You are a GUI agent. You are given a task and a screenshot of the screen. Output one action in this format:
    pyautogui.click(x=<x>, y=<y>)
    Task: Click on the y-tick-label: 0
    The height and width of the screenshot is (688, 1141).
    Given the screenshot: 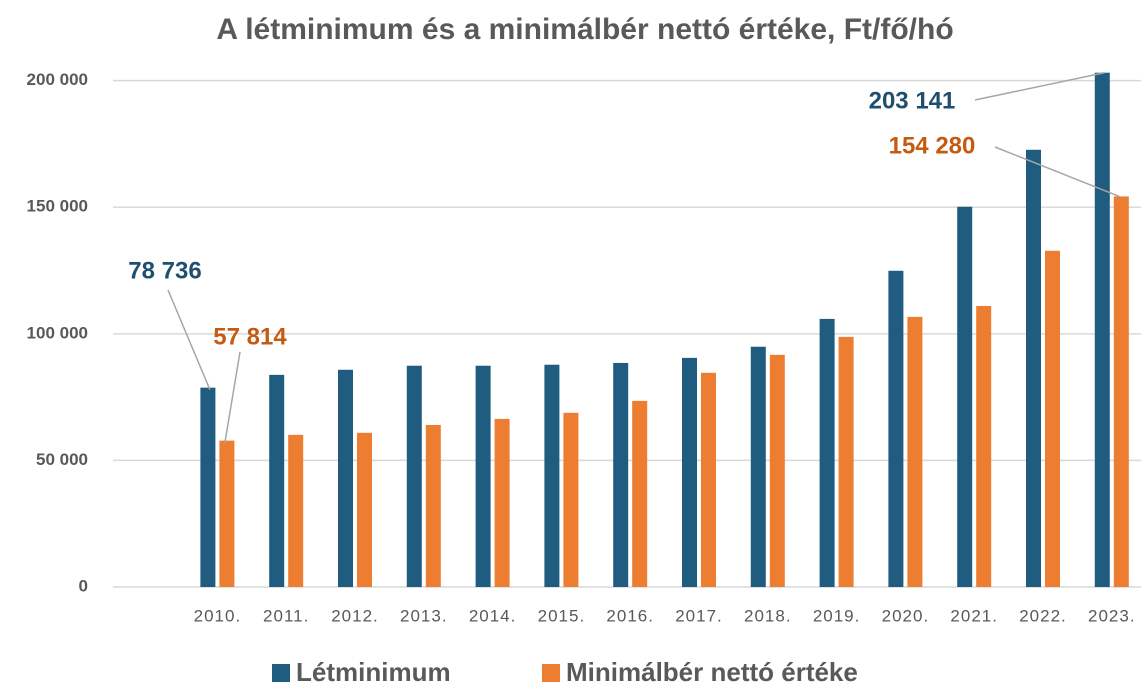 What is the action you would take?
    pyautogui.click(x=83, y=585)
    